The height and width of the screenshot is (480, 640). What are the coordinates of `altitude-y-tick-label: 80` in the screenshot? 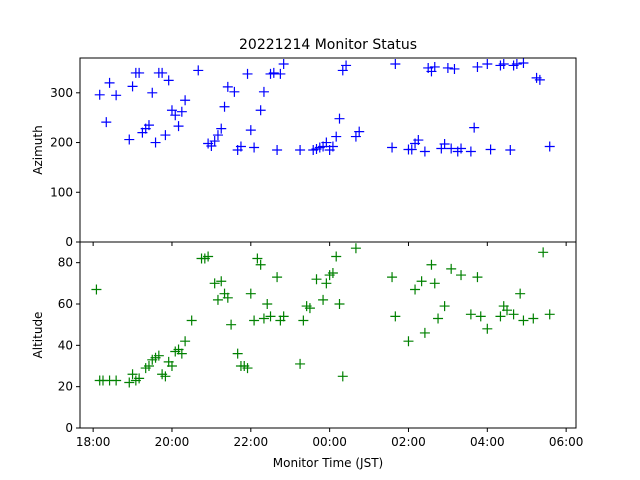 It's located at (65, 263).